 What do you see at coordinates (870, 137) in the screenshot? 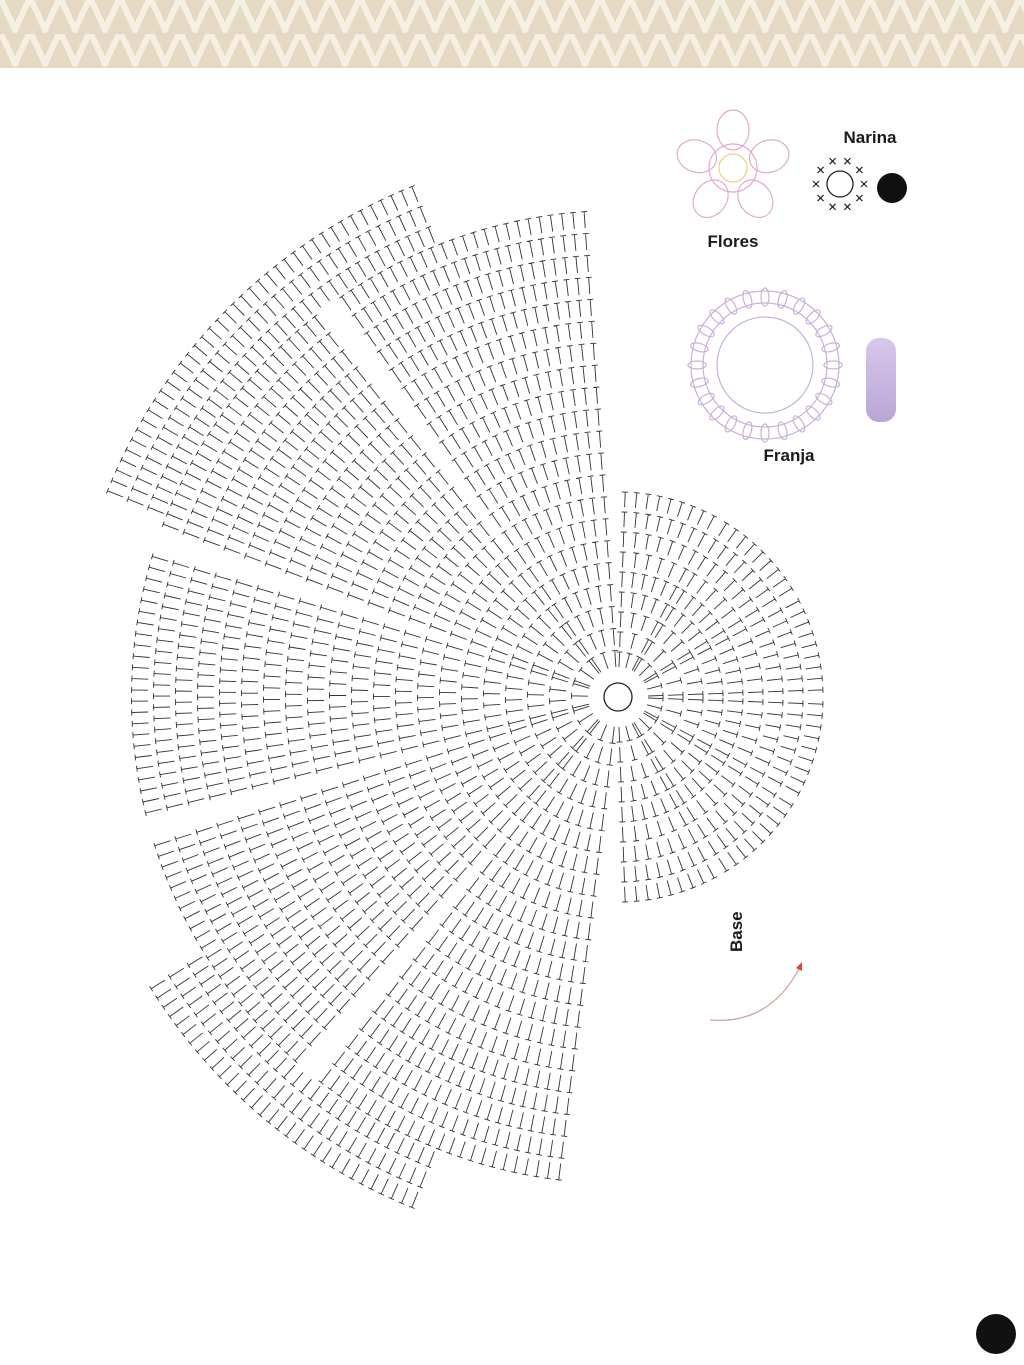
I see `narina-label: Narina` at bounding box center [870, 137].